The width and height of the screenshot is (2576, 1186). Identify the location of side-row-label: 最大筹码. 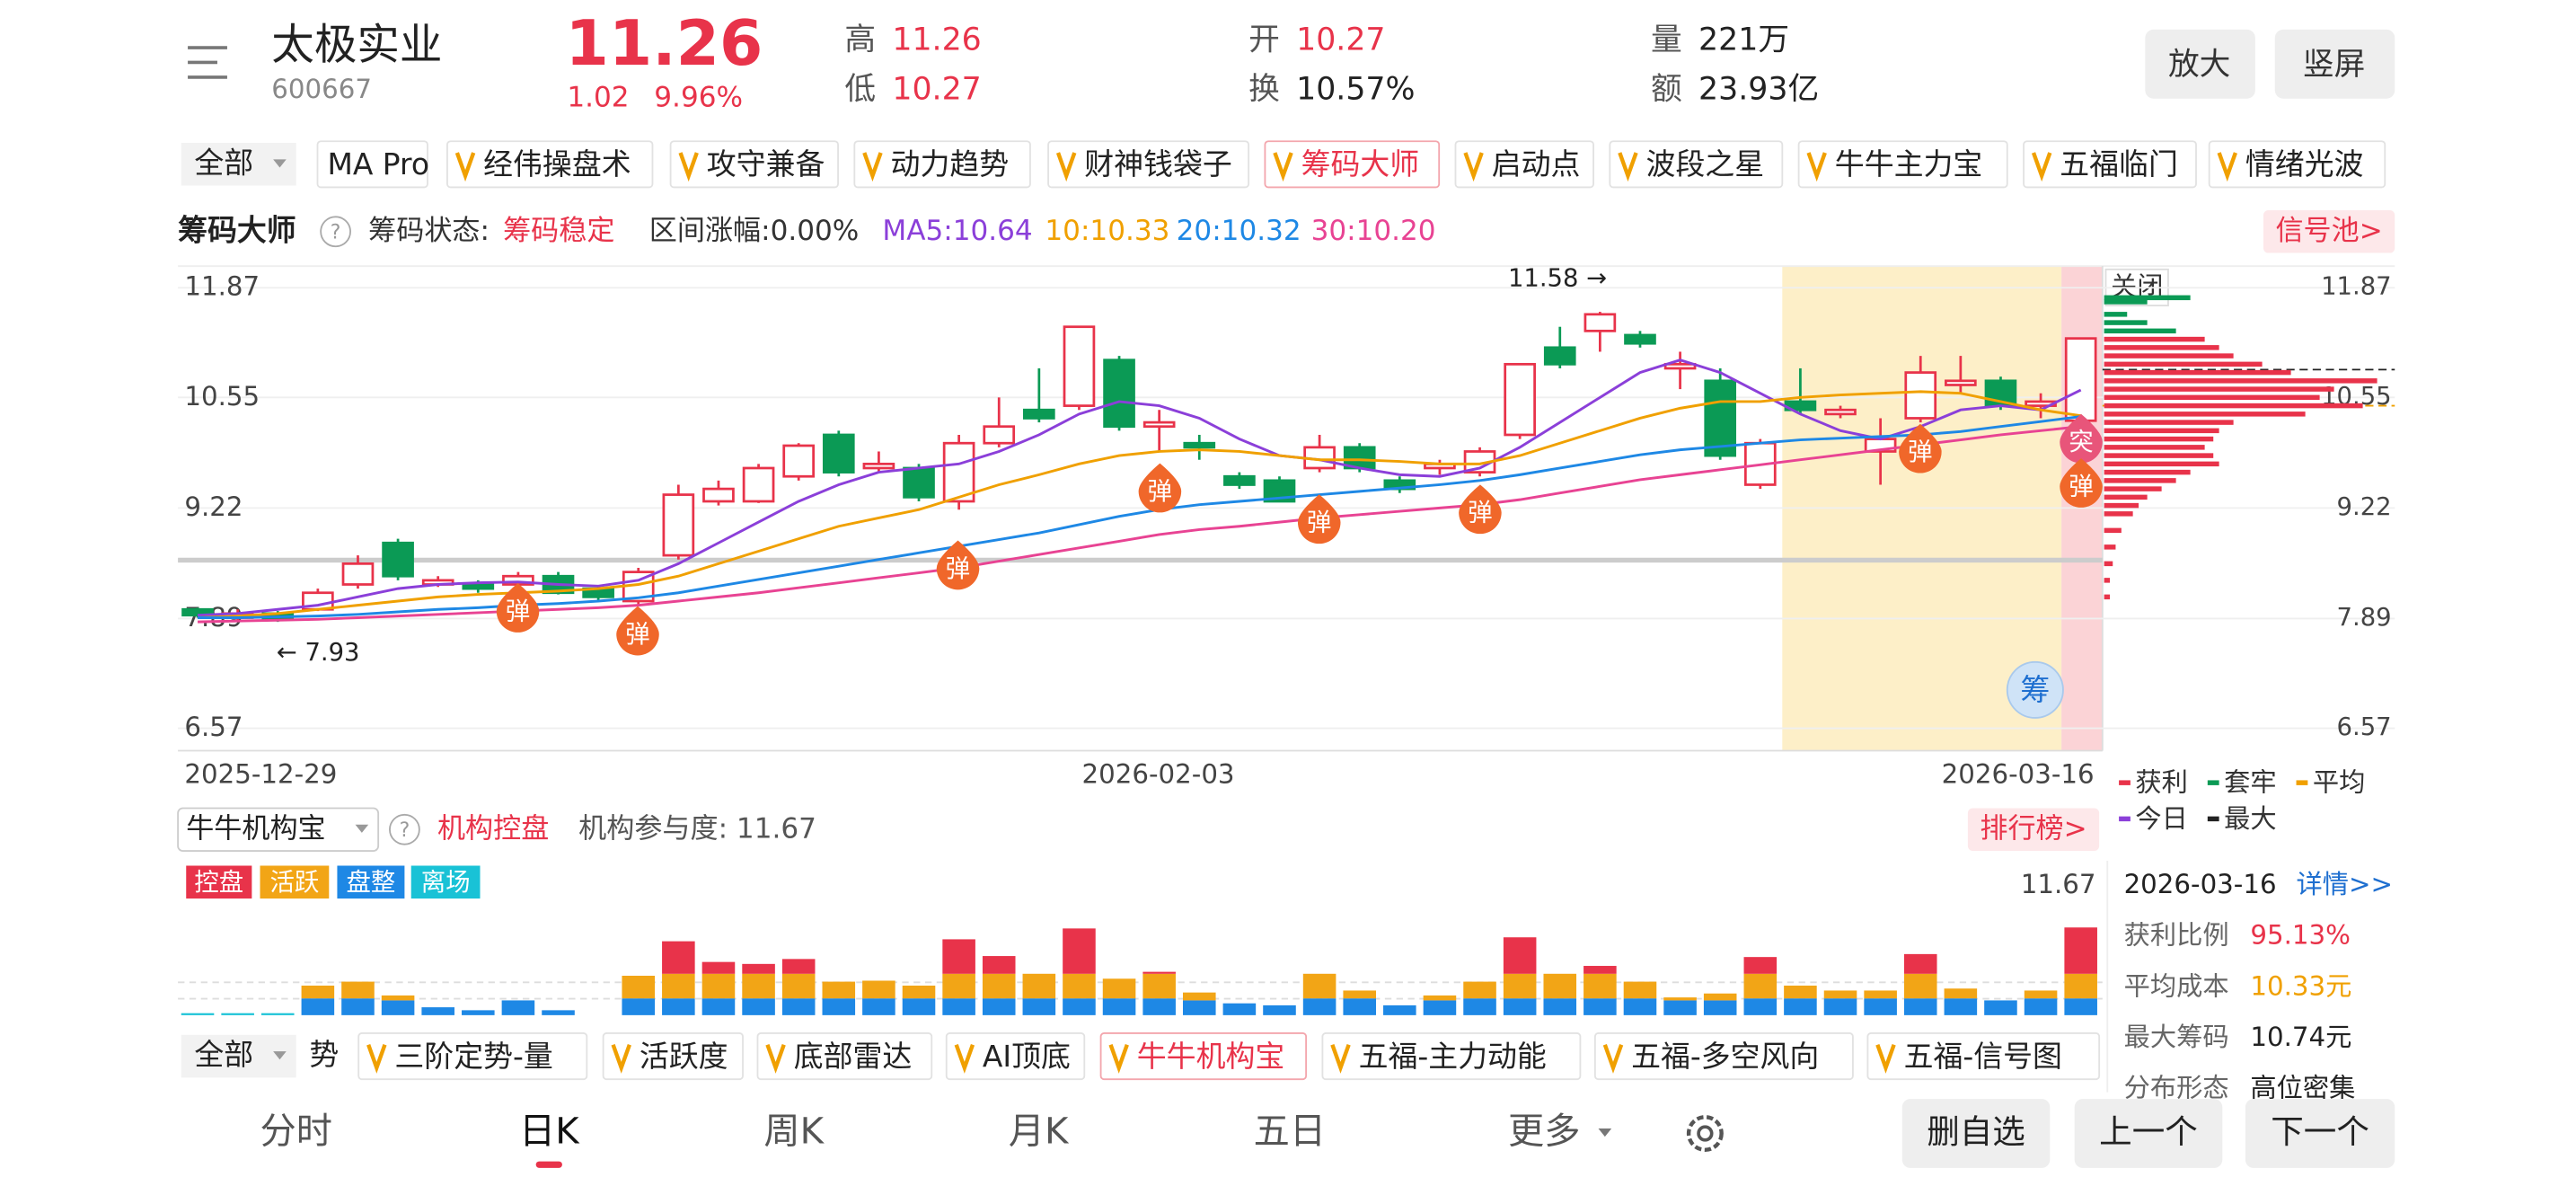
(2176, 1037).